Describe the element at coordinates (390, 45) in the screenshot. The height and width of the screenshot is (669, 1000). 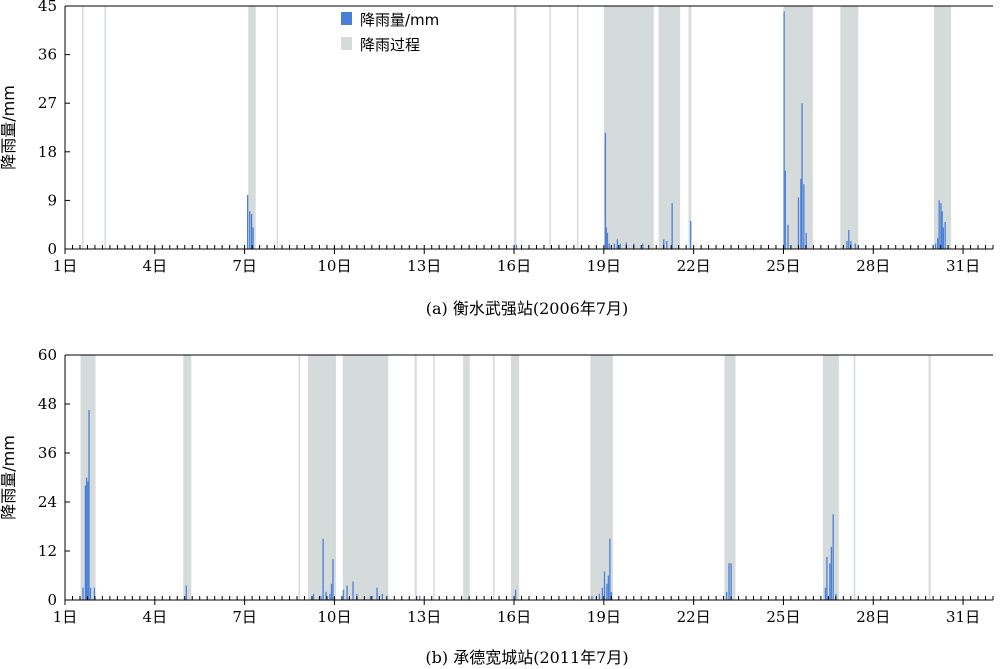
I see `legend-label-process: 降雨过程` at that location.